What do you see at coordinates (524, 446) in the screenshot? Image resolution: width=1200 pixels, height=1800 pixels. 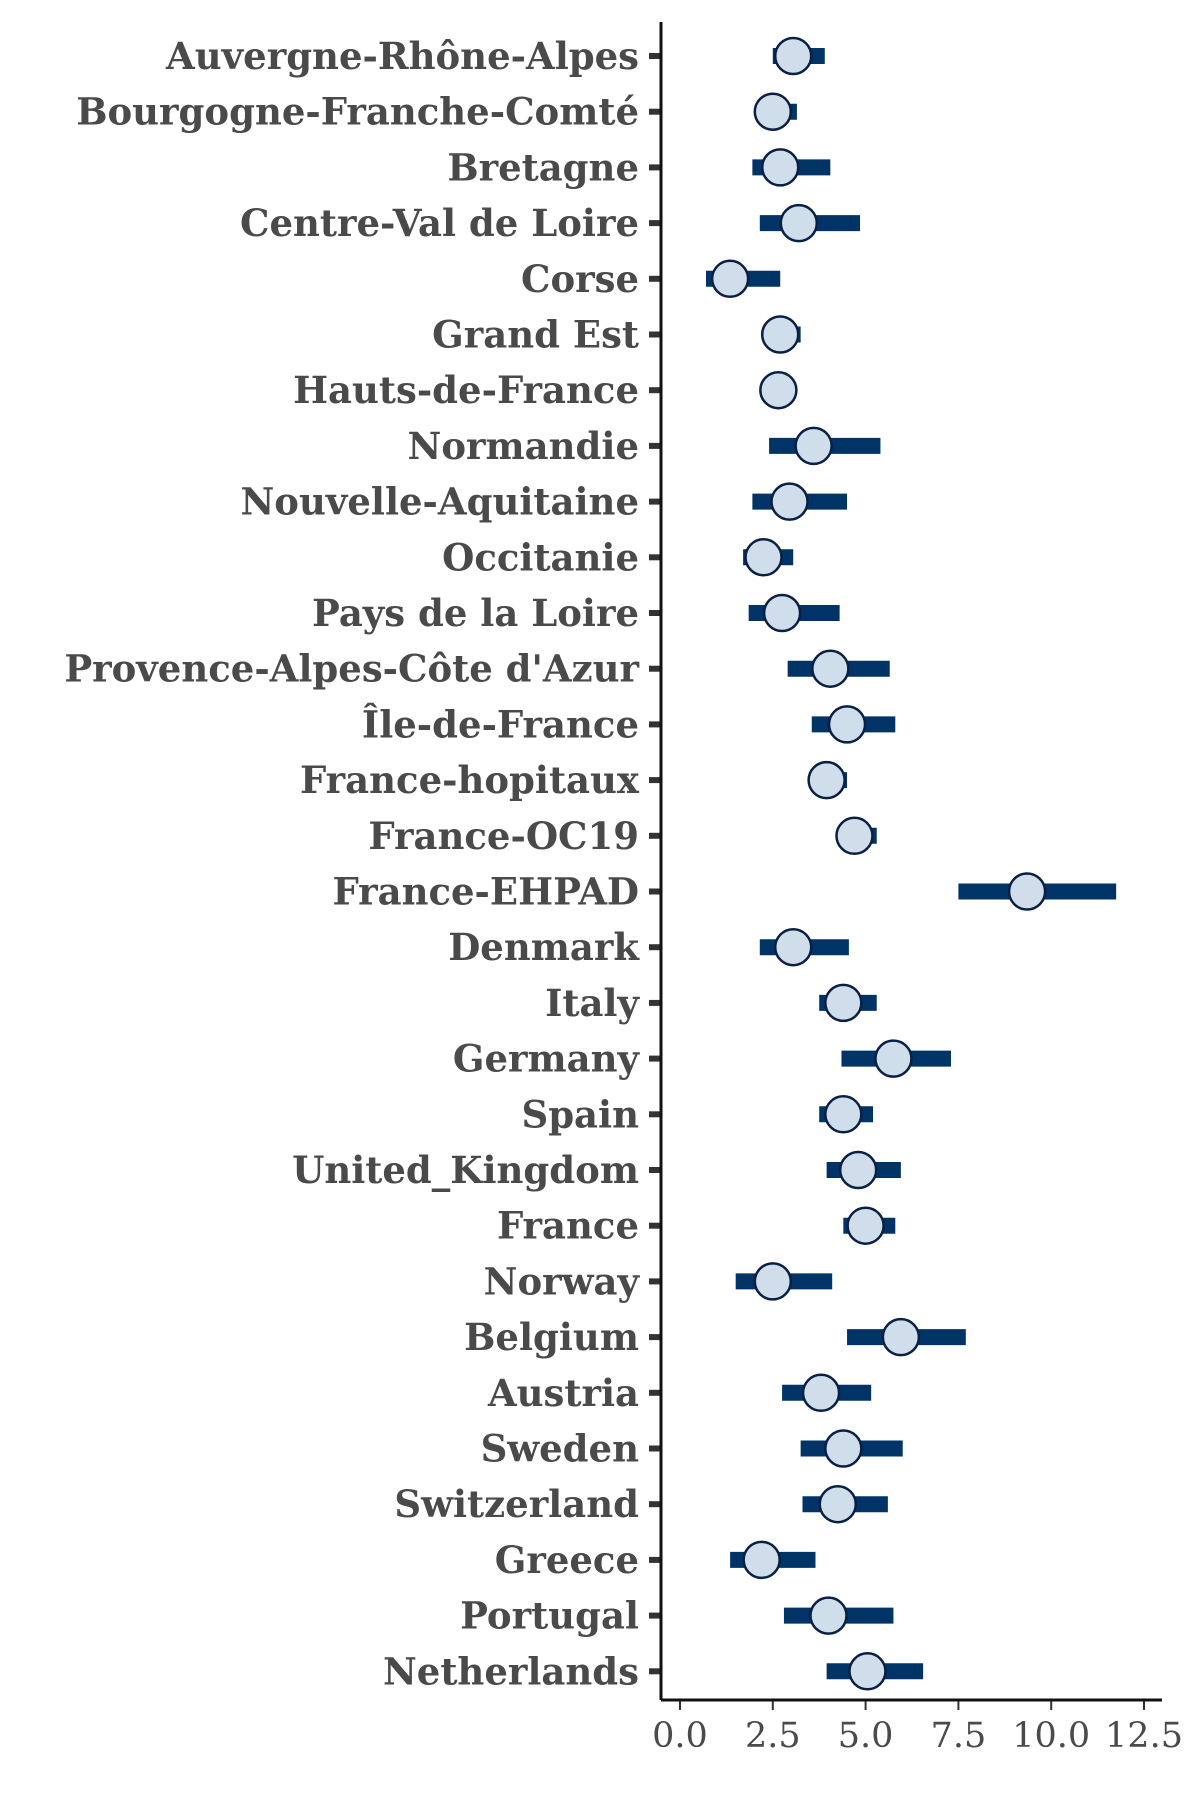 I see `category-label: Normandie` at bounding box center [524, 446].